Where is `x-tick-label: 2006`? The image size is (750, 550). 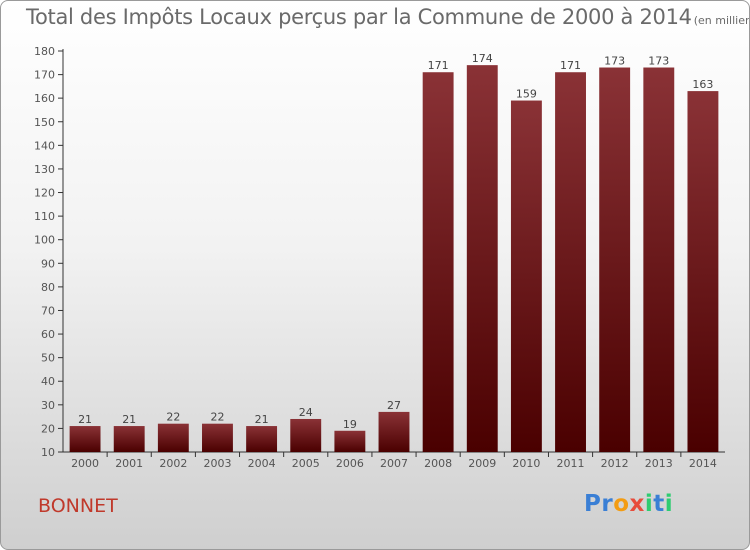
x-tick-label: 2006 is located at coordinates (350, 463).